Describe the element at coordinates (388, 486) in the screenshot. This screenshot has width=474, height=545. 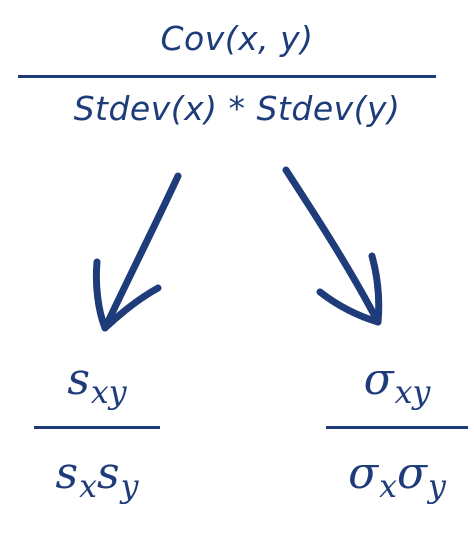
I see `pop-std-x-subscript: x` at that location.